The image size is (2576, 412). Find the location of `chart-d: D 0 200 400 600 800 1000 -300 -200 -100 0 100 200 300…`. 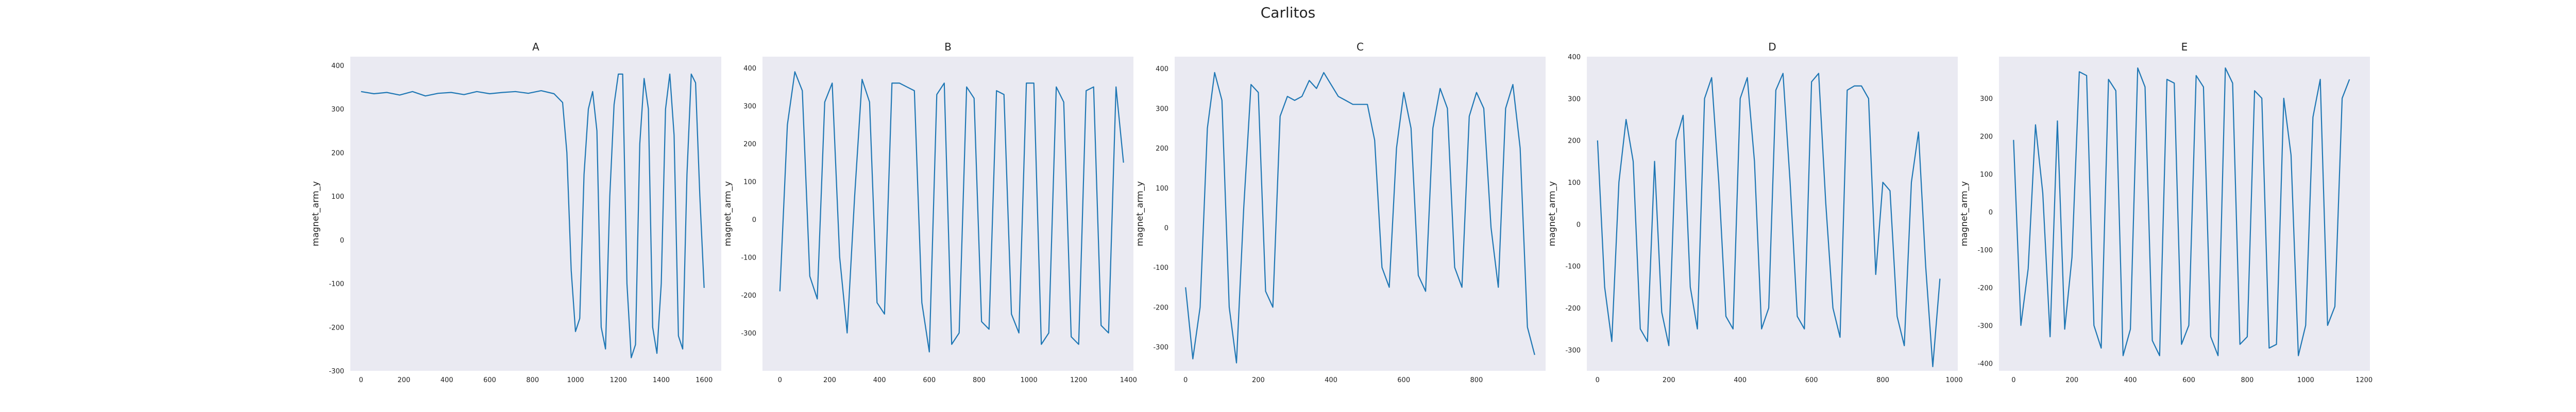

chart-d: D 0 200 400 600 800 1000 -300 -200 -100 0 100 200 300… is located at coordinates (1755, 213).